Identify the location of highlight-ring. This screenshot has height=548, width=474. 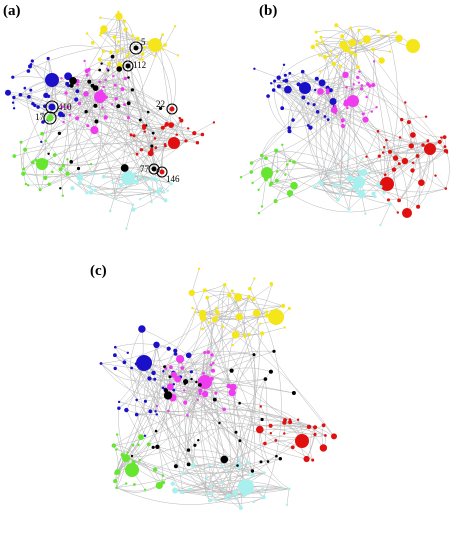
(154, 169).